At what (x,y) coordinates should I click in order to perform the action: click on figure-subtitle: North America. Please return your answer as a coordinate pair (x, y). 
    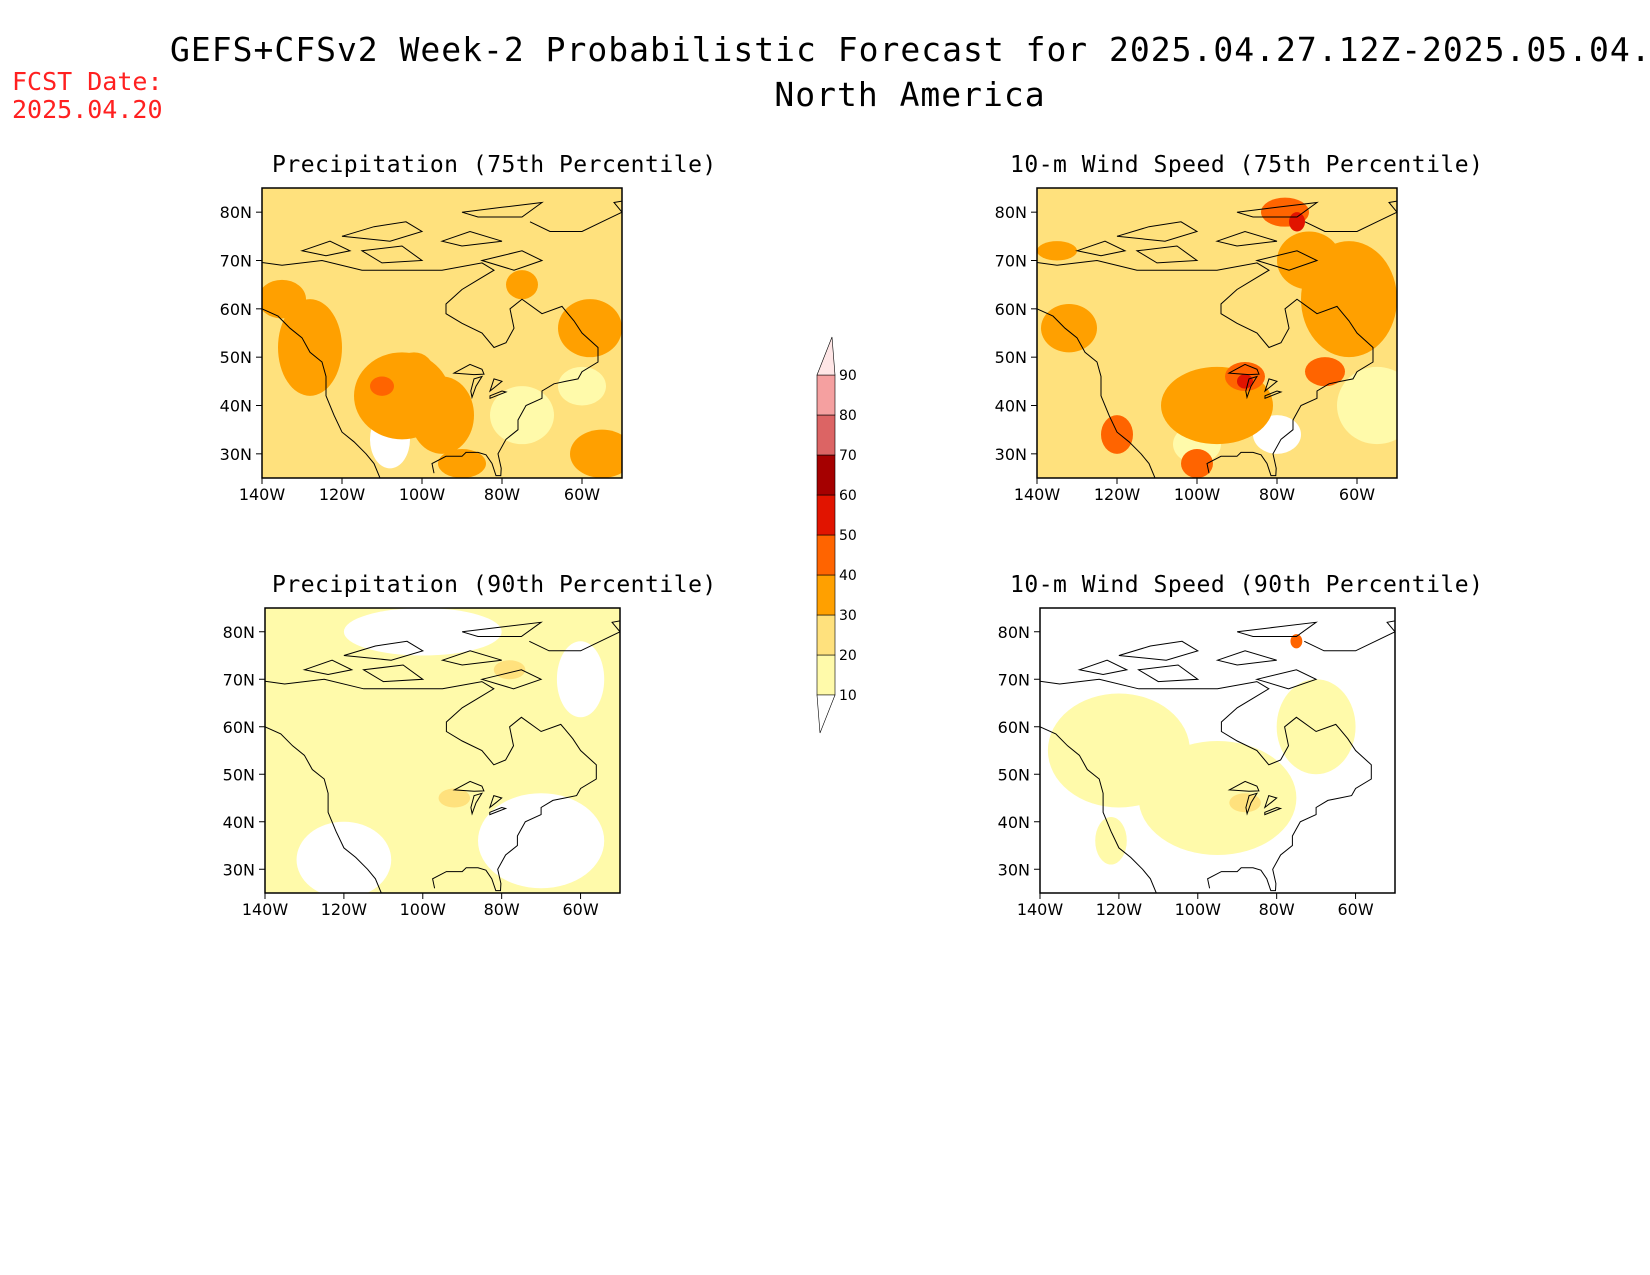
    Looking at the image, I should click on (910, 94).